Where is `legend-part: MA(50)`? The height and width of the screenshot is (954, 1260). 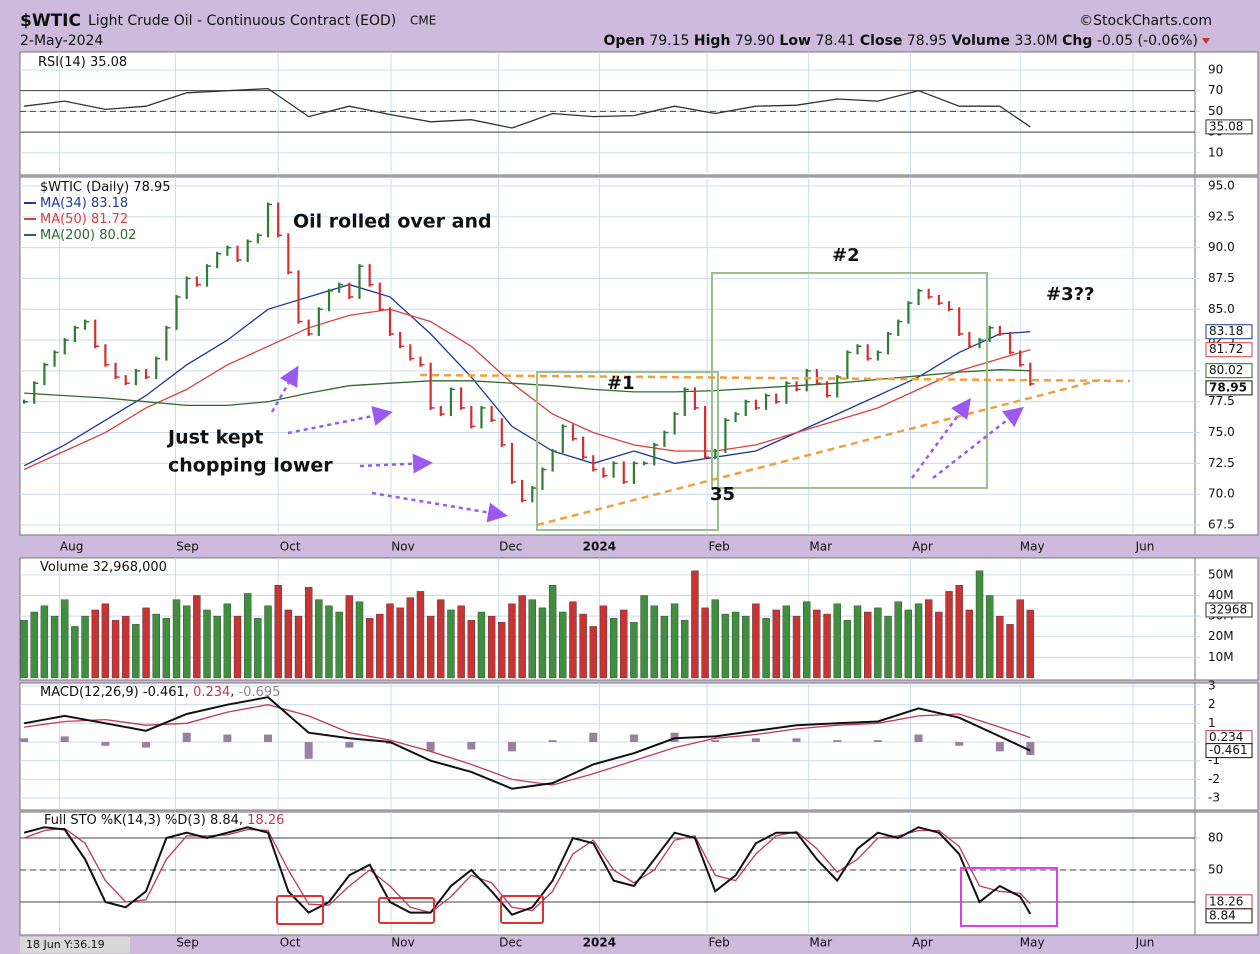 legend-part: MA(50) is located at coordinates (63, 219).